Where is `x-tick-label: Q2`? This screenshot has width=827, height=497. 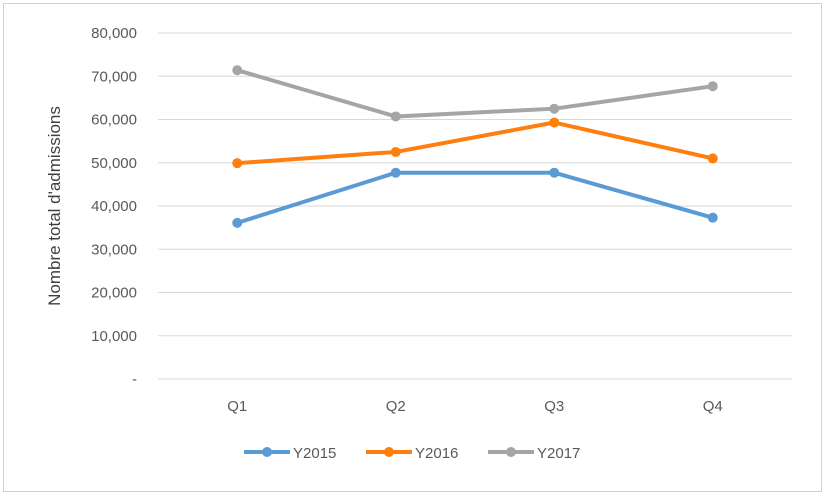
x-tick-label: Q2 is located at coordinates (396, 406).